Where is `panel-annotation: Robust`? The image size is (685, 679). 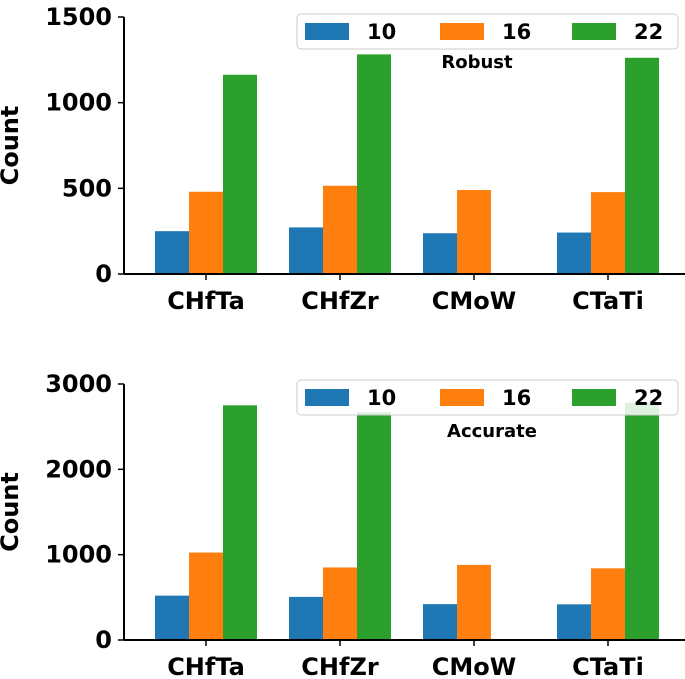
panel-annotation: Robust is located at coordinates (477, 62).